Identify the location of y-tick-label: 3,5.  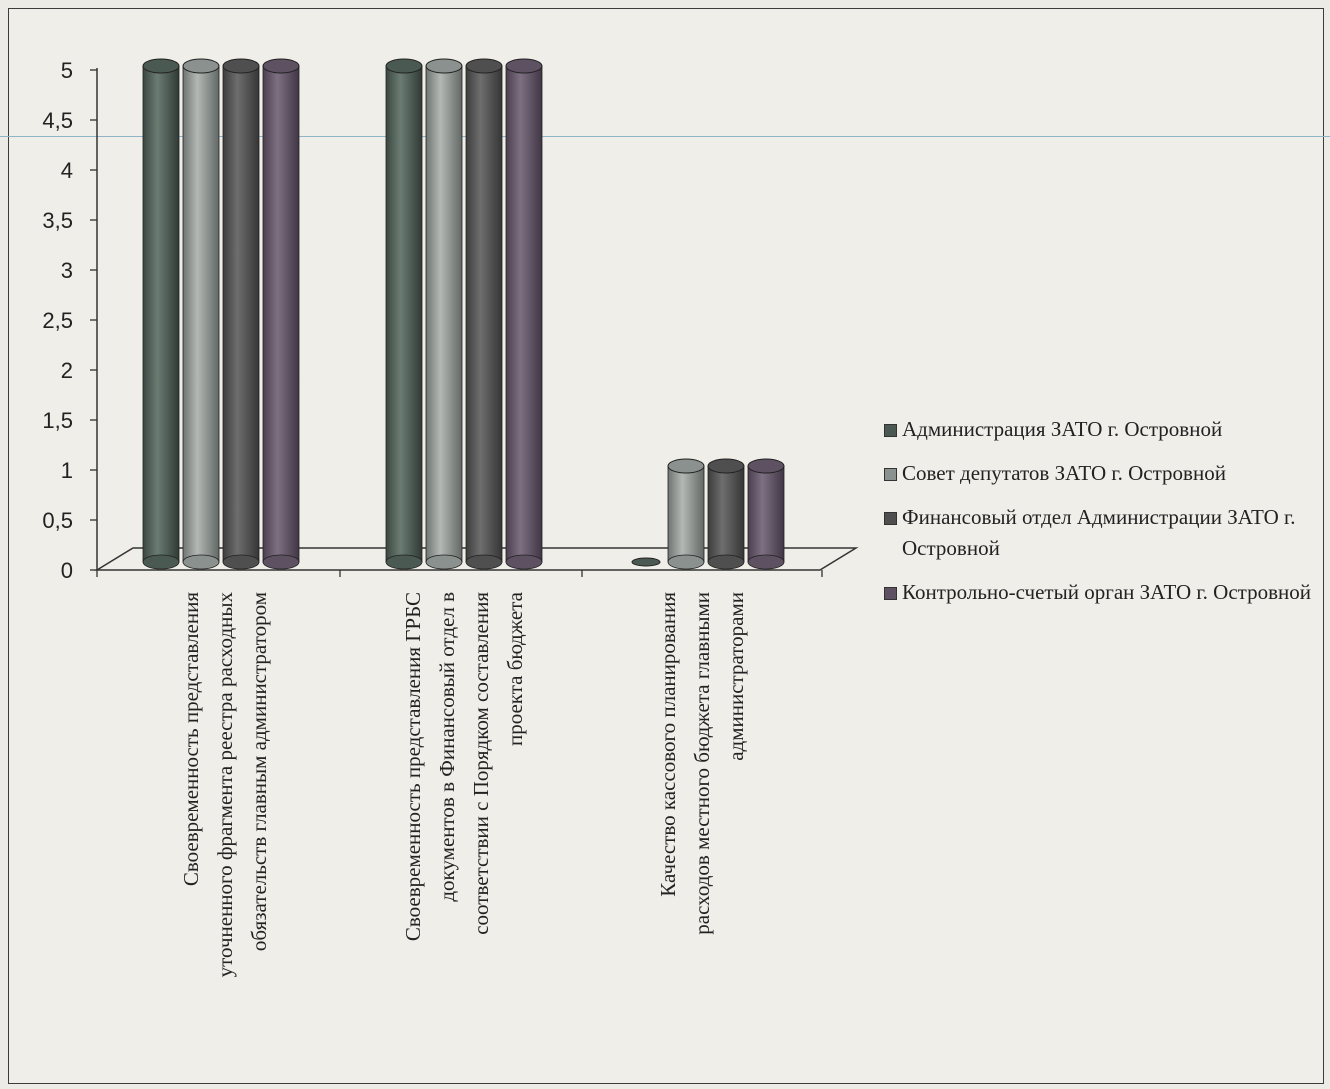
(57, 220).